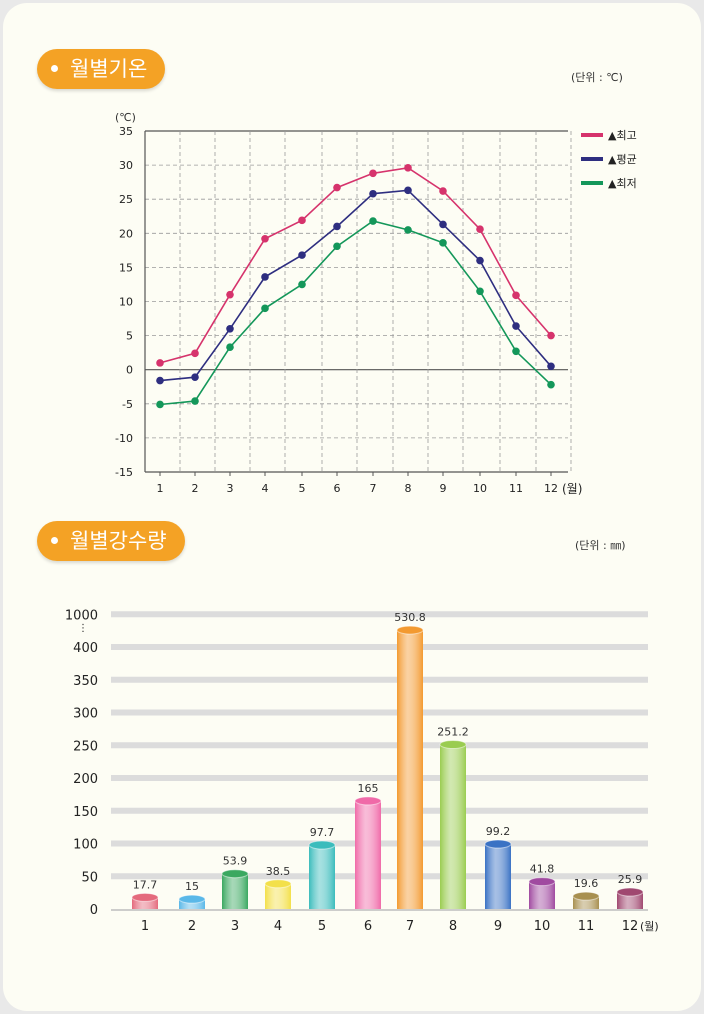 The width and height of the screenshot is (704, 1014). Describe the element at coordinates (85, 648) in the screenshot. I see `y-tick-label: 400` at that location.